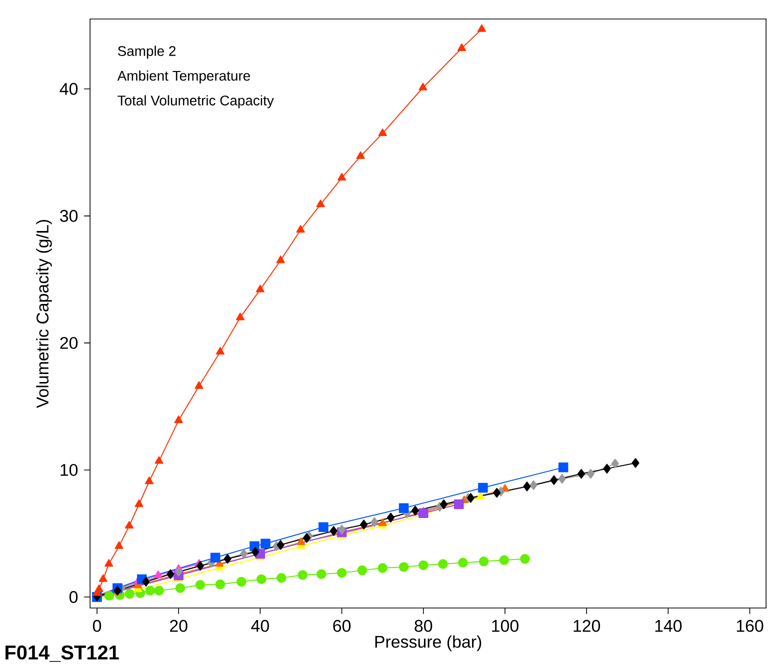 This screenshot has height=666, width=777. I want to click on y-tick-label: 30, so click(69, 216).